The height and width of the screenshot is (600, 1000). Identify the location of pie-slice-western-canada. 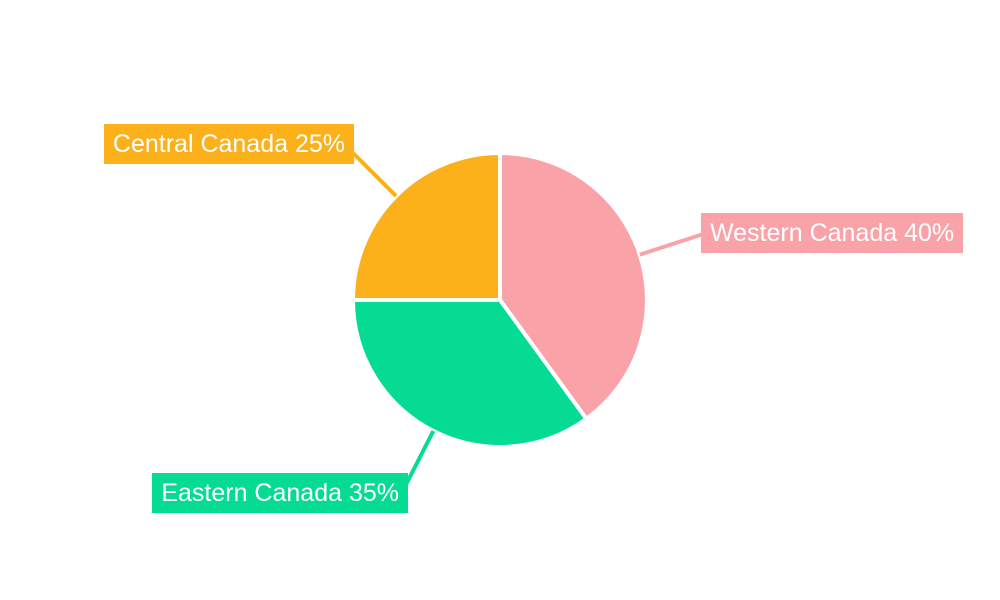
(573, 286).